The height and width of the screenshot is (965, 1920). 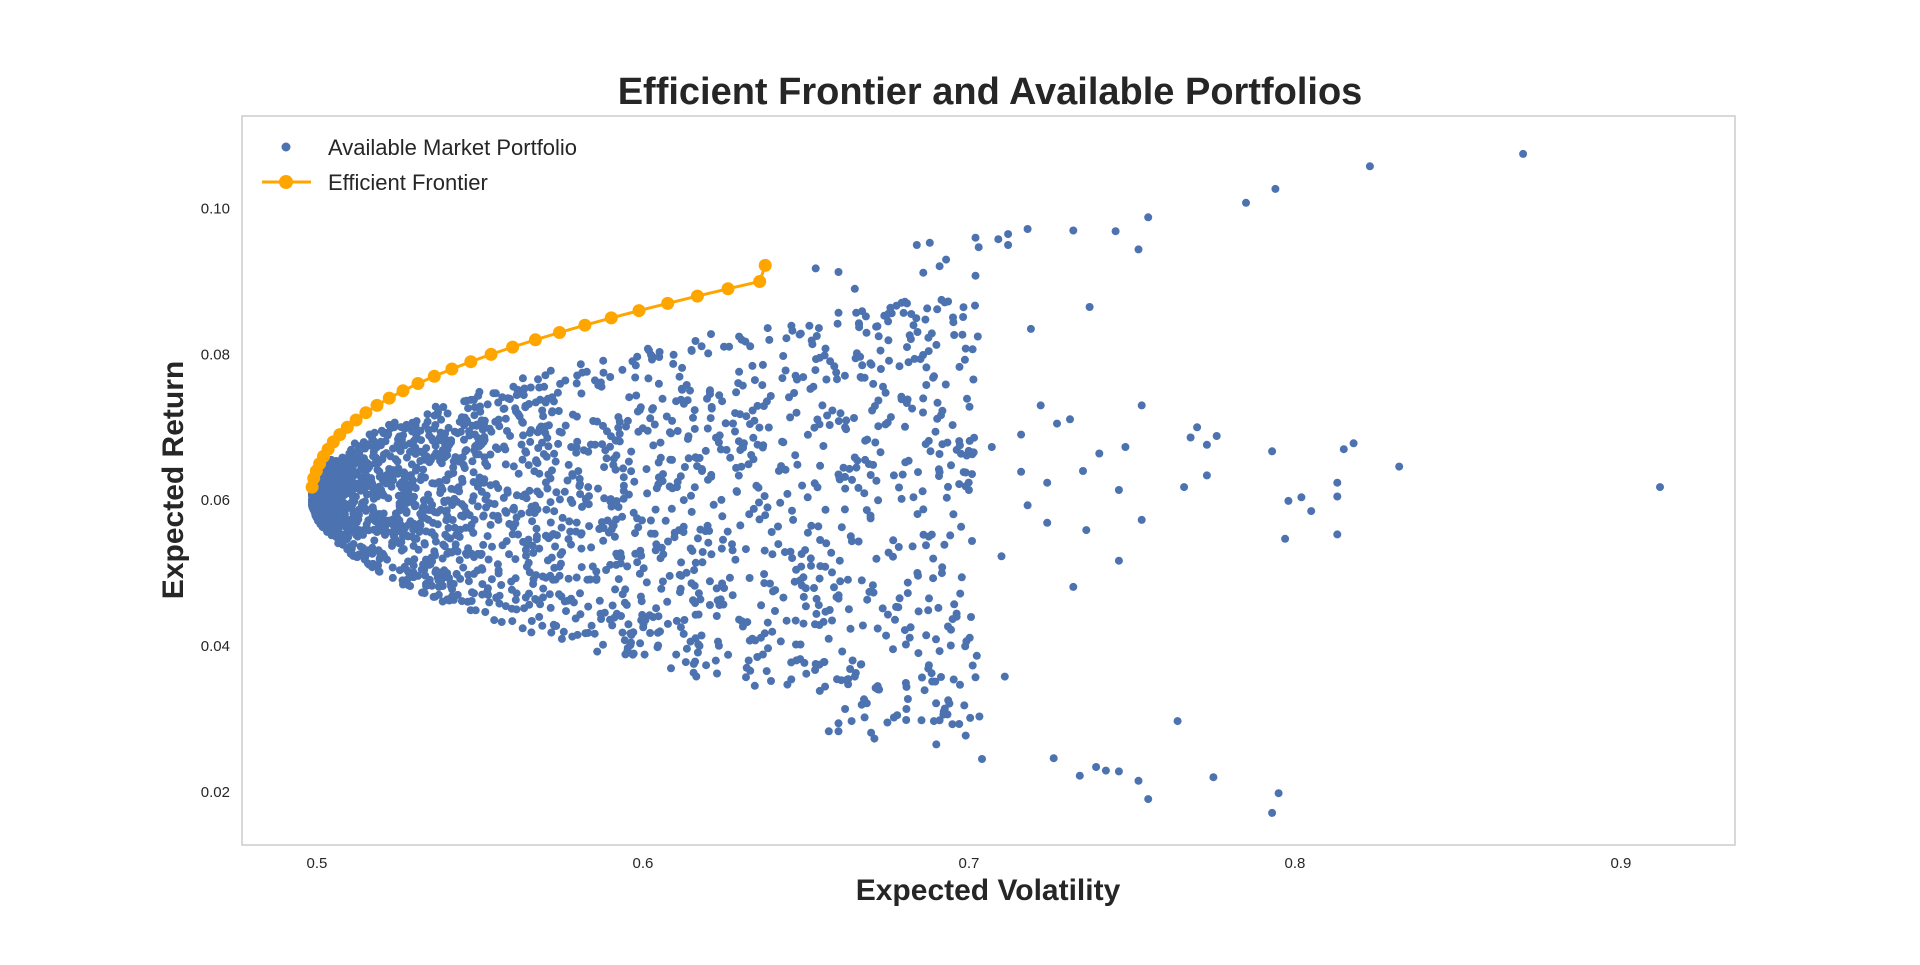 What do you see at coordinates (535, 340) in the screenshot?
I see `efficient-frontier-point` at bounding box center [535, 340].